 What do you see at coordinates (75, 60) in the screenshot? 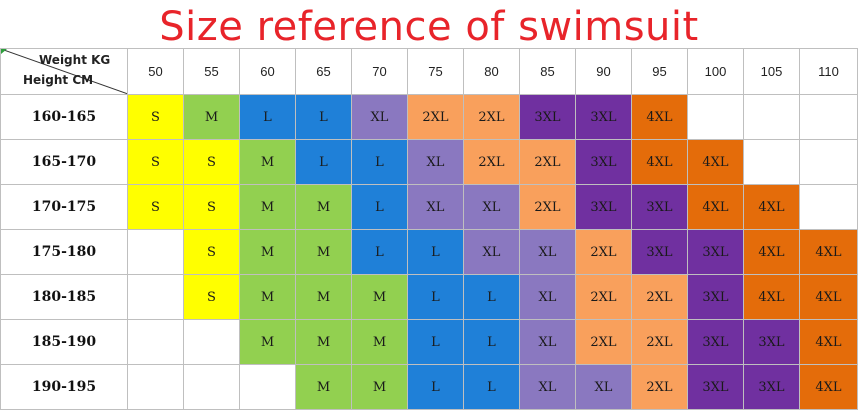
I see `weight-axis-label: Weight KG` at bounding box center [75, 60].